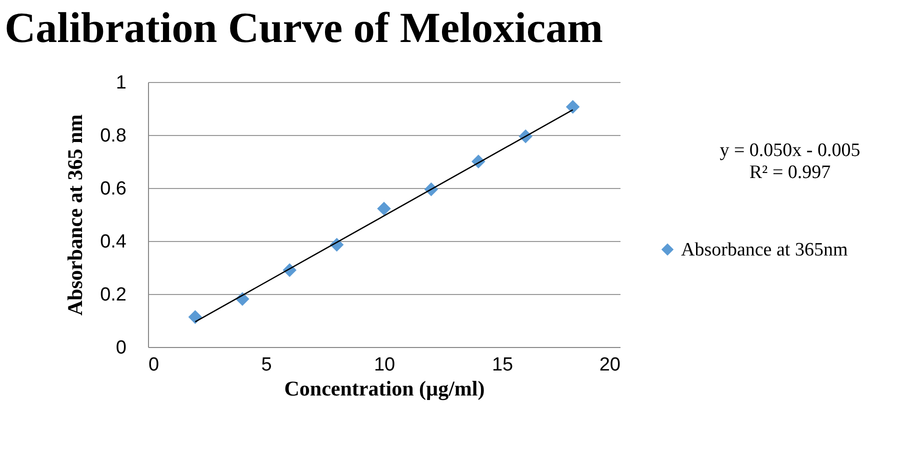 The image size is (922, 457). Describe the element at coordinates (609, 365) in the screenshot. I see `x-tick-label: 20` at that location.